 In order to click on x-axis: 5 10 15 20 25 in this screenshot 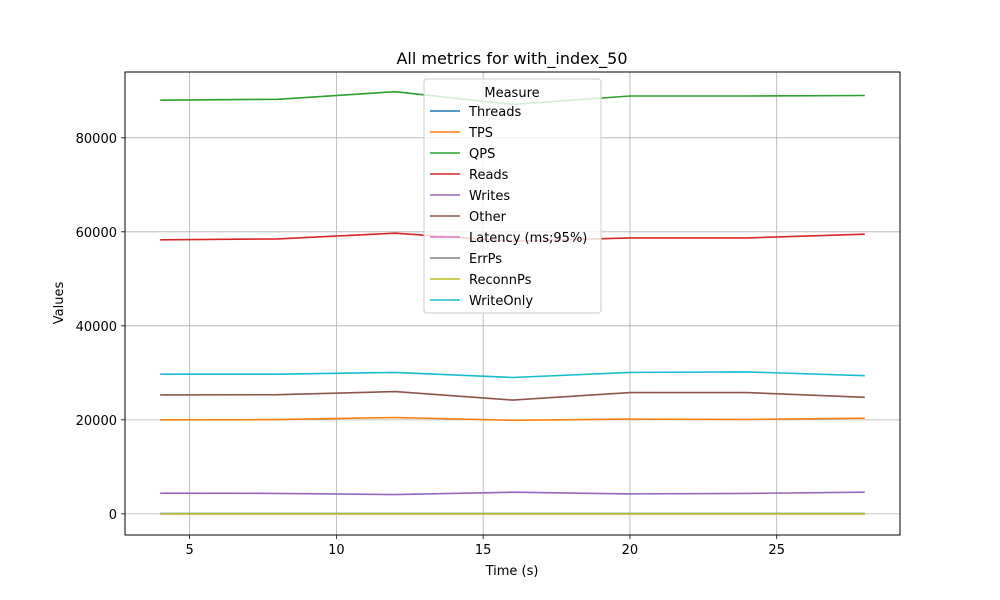, I will do `click(485, 546)`.